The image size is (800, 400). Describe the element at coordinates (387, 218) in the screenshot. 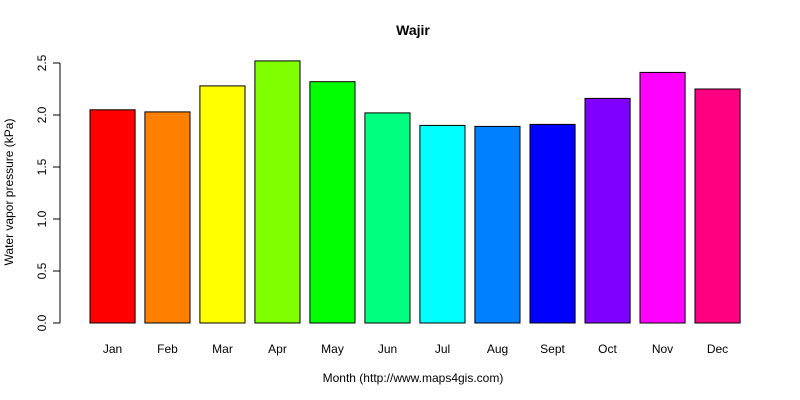

I see `bar-jun` at that location.